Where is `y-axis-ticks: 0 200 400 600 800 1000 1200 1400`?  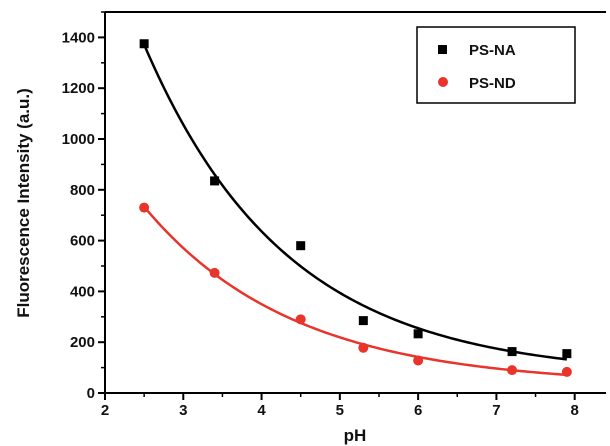 y-axis-ticks: 0 200 400 600 800 1000 1200 1400 is located at coordinates (83, 206).